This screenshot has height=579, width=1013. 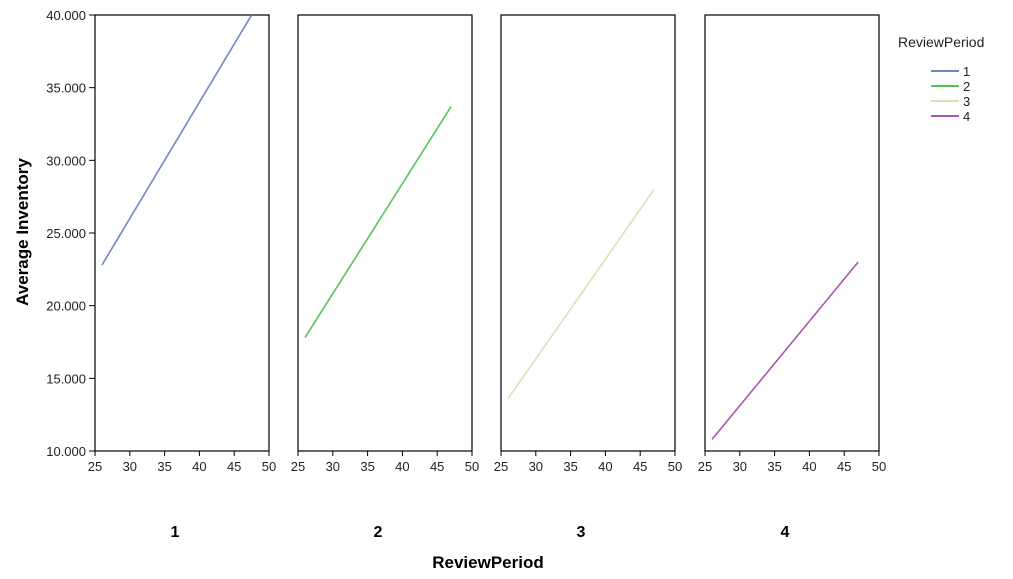 What do you see at coordinates (966, 116) in the screenshot?
I see `legend-label: 4` at bounding box center [966, 116].